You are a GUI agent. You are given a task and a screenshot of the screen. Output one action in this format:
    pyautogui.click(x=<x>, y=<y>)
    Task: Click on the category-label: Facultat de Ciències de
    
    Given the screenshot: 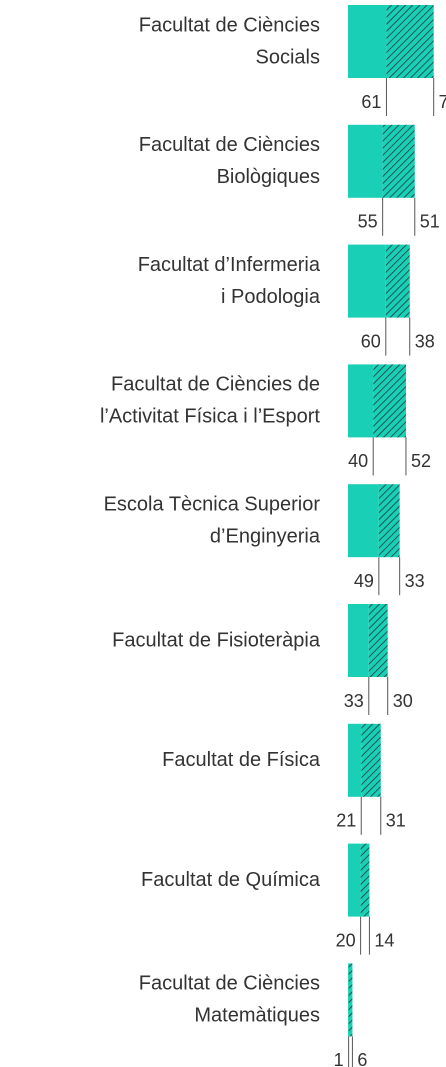 What is the action you would take?
    pyautogui.click(x=215, y=385)
    